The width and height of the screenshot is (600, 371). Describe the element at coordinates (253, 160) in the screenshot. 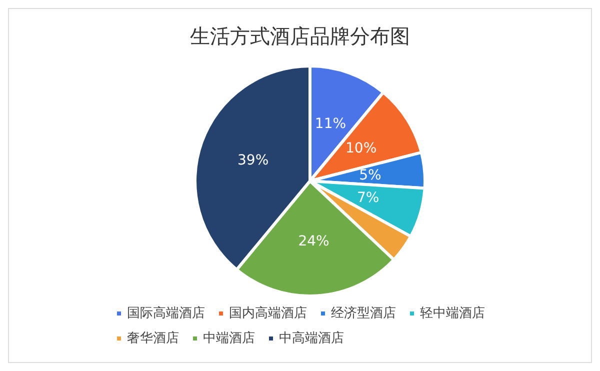

I see `data-label: 39%` at that location.